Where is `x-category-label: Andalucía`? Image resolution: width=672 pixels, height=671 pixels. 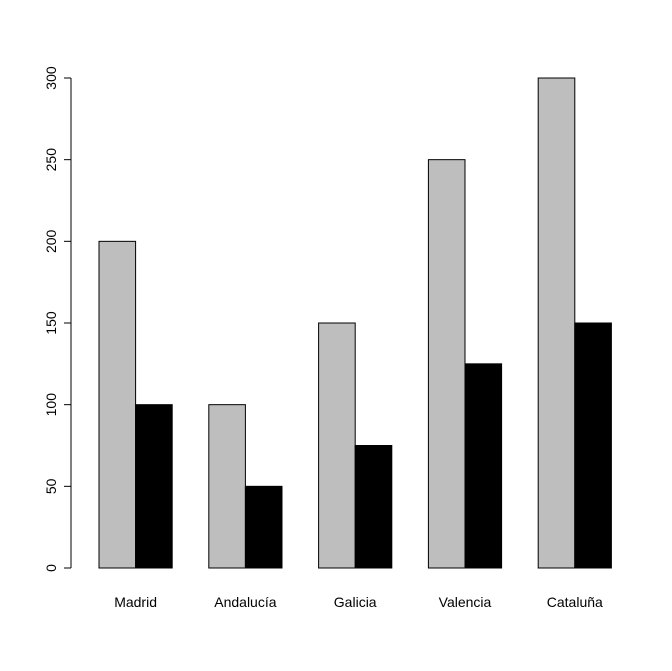
x-category-label: Andalucía is located at coordinates (245, 602).